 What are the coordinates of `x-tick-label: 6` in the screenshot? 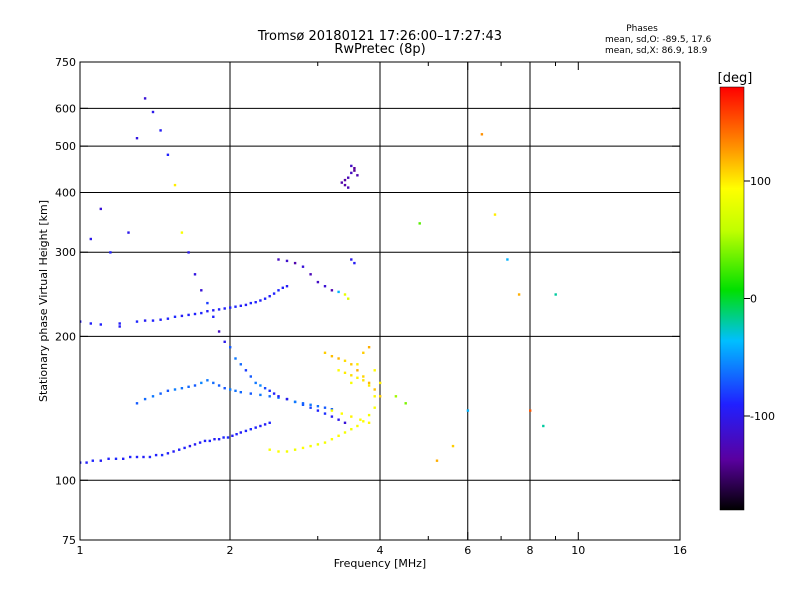 It's located at (467, 550).